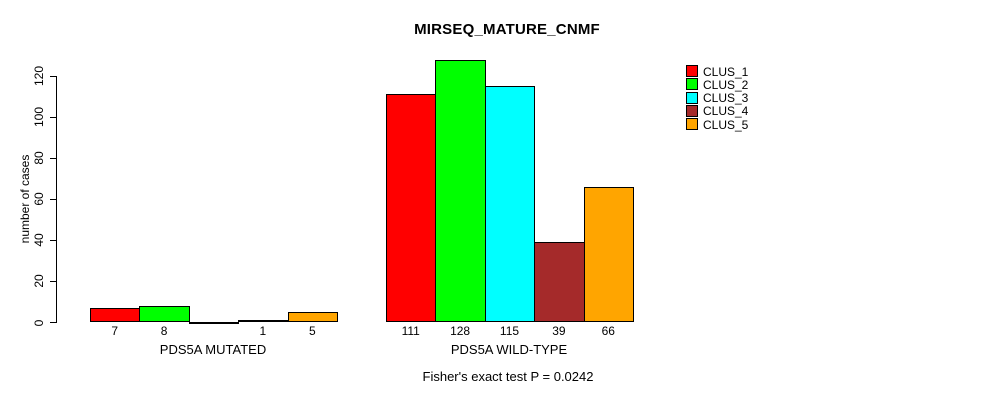 The height and width of the screenshot is (400, 990). Describe the element at coordinates (39, 76) in the screenshot. I see `y-axis-tick-label: 120` at that location.